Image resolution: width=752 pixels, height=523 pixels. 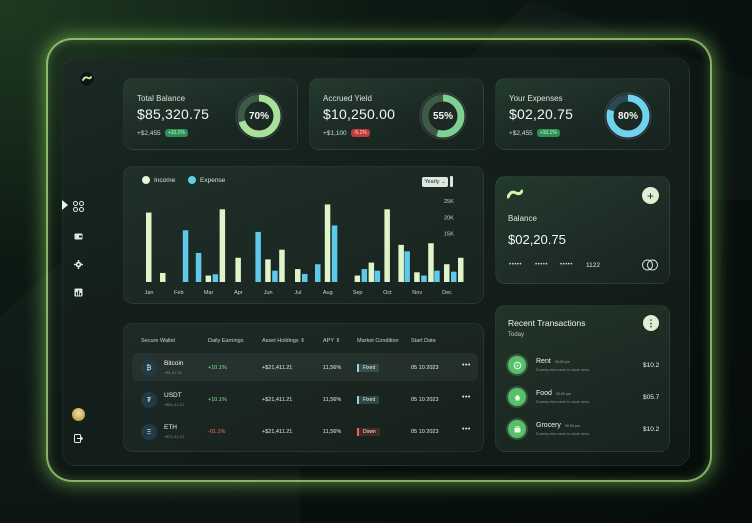 I want to click on coin-balance: +$1,41.21, so click(x=173, y=372).